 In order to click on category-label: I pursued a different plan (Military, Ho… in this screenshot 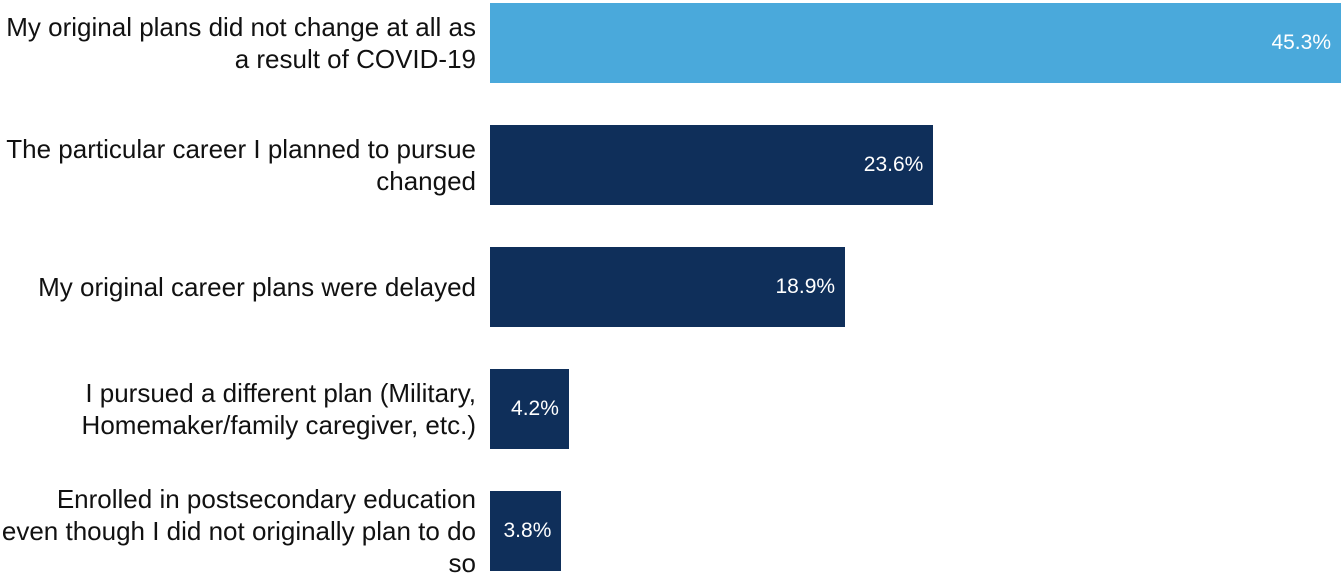, I will do `click(278, 409)`.